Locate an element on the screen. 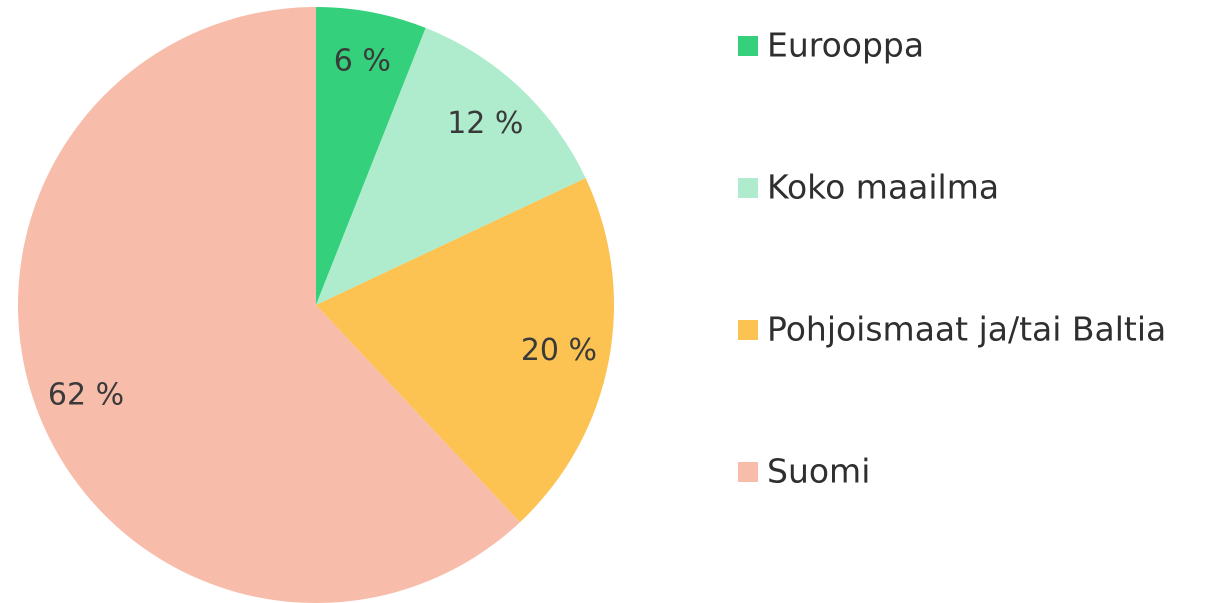  slice-label: 12 % is located at coordinates (485, 123).